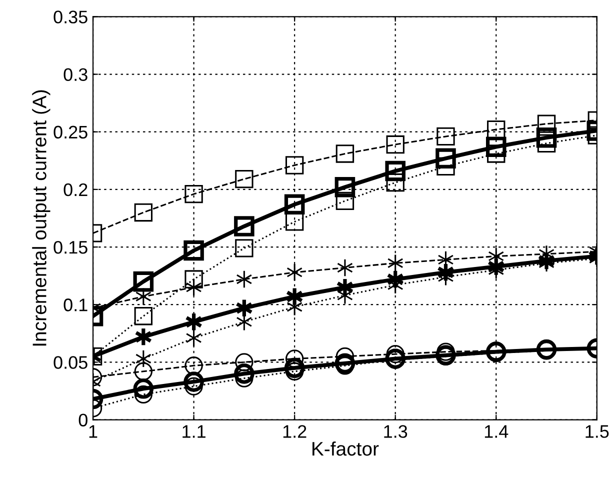 The height and width of the screenshot is (477, 616). Describe the element at coordinates (71, 247) in the screenshot. I see `y-tick-label: 0.15` at that location.